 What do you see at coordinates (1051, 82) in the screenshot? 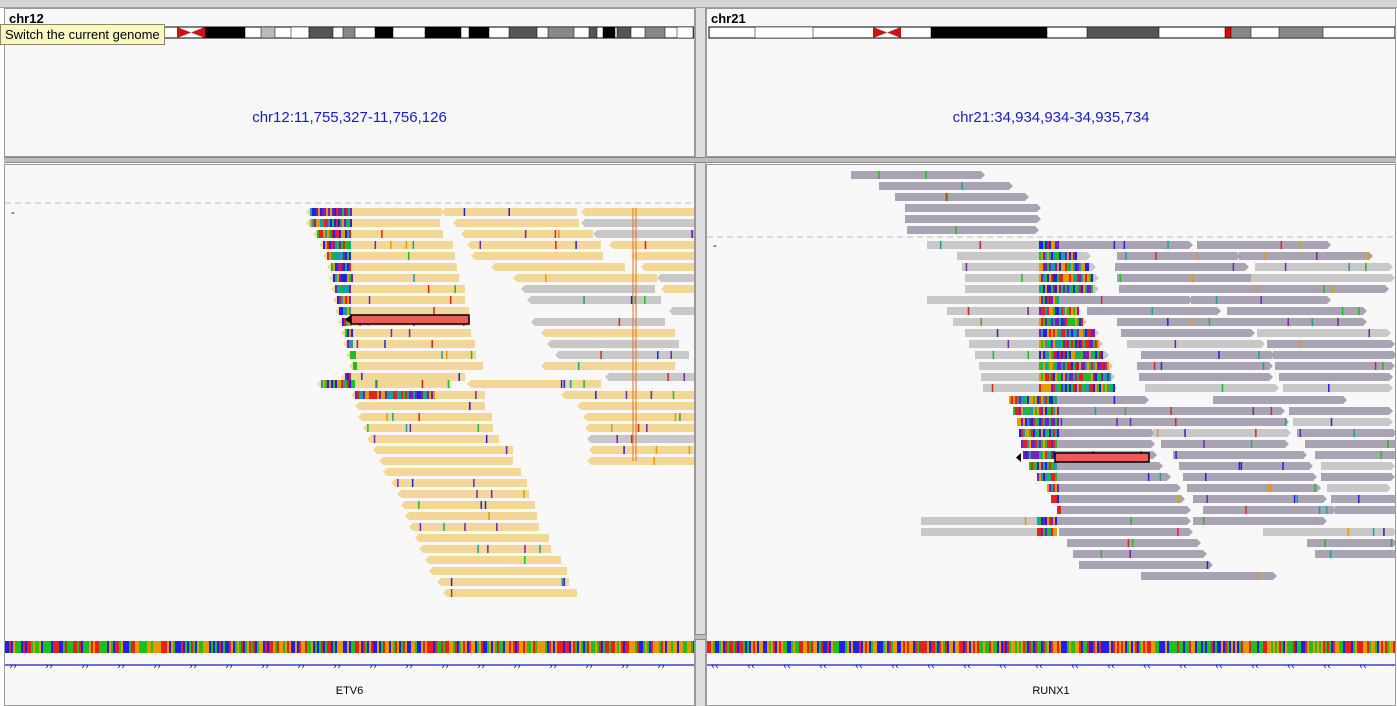
I see `right-header-panel: chr21 chr21:34,934,934-34,935,734` at bounding box center [1051, 82].